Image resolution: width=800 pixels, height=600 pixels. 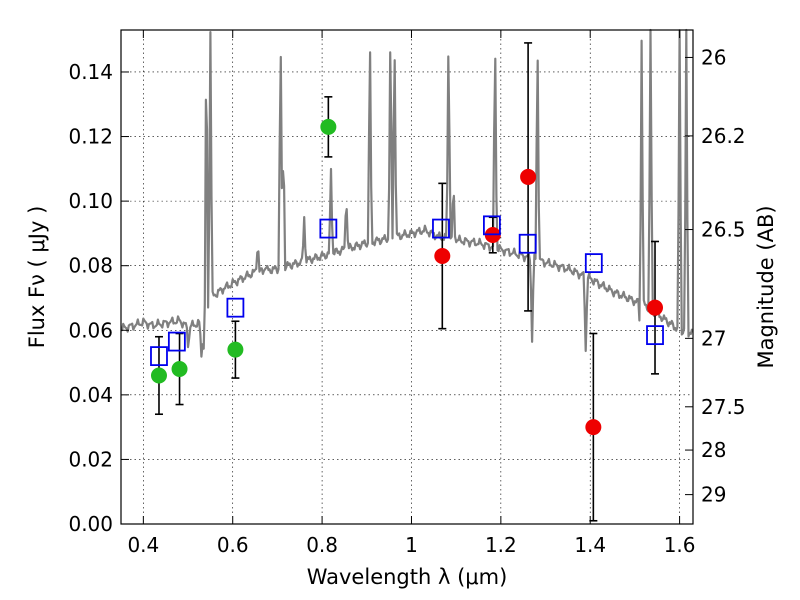 I want to click on x-tick-label: 1, so click(x=411, y=545).